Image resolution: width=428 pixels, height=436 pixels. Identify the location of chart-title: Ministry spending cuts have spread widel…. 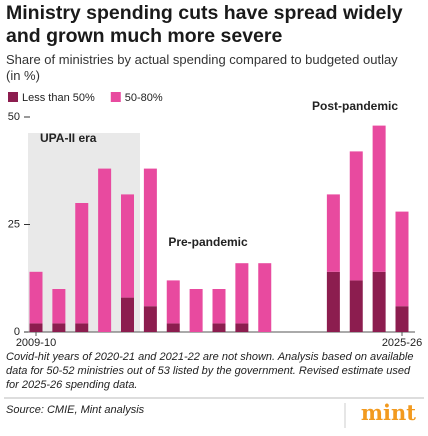
(204, 24).